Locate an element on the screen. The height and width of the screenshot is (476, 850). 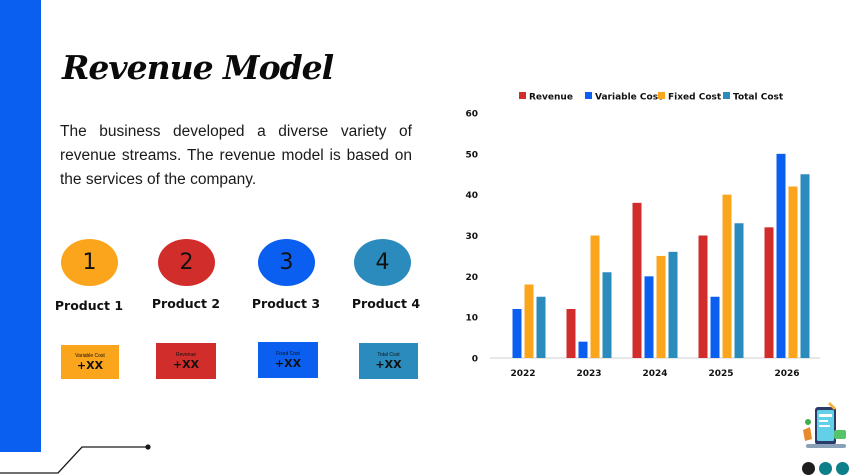
y-tick-label: 20 is located at coordinates (471, 278).